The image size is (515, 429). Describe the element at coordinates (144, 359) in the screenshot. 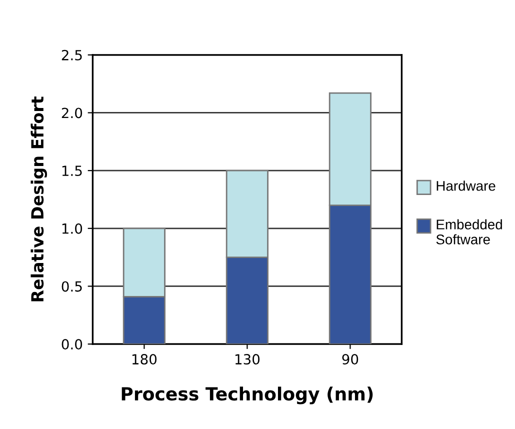

I see `x-tick-label: 180` at that location.